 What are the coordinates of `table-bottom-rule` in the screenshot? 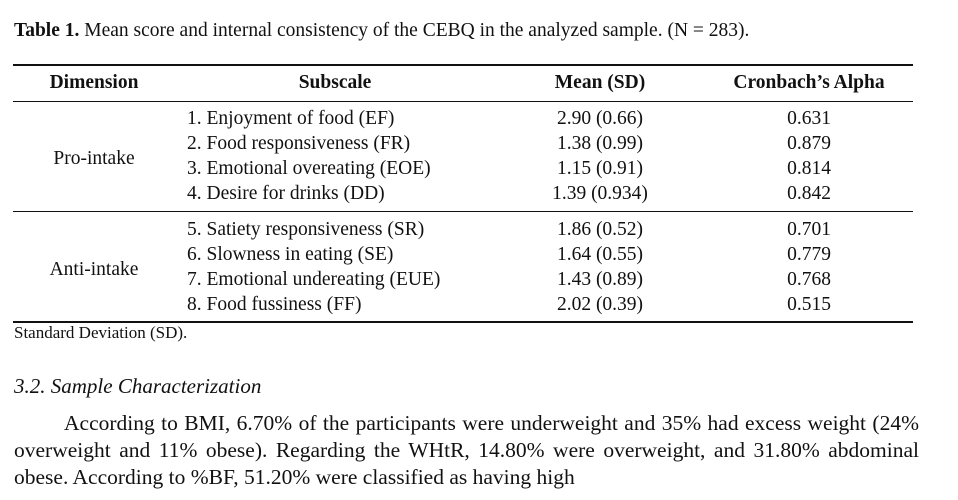 It's located at (463, 322).